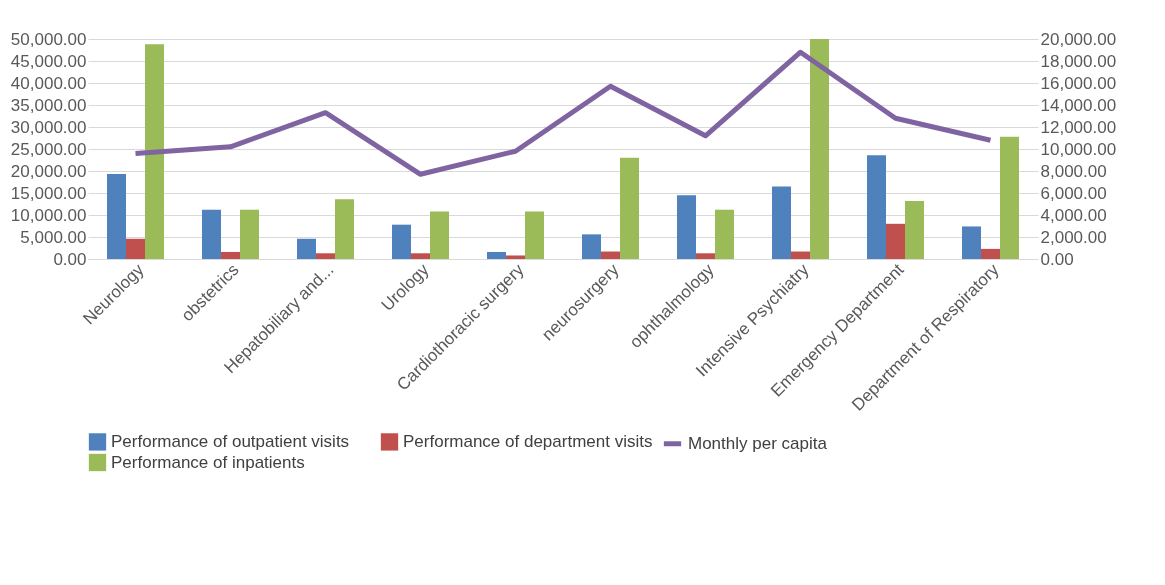 This screenshot has width=1165, height=585. Describe the element at coordinates (48, 127) in the screenshot. I see `y-tick-label: 30,000.00` at that location.